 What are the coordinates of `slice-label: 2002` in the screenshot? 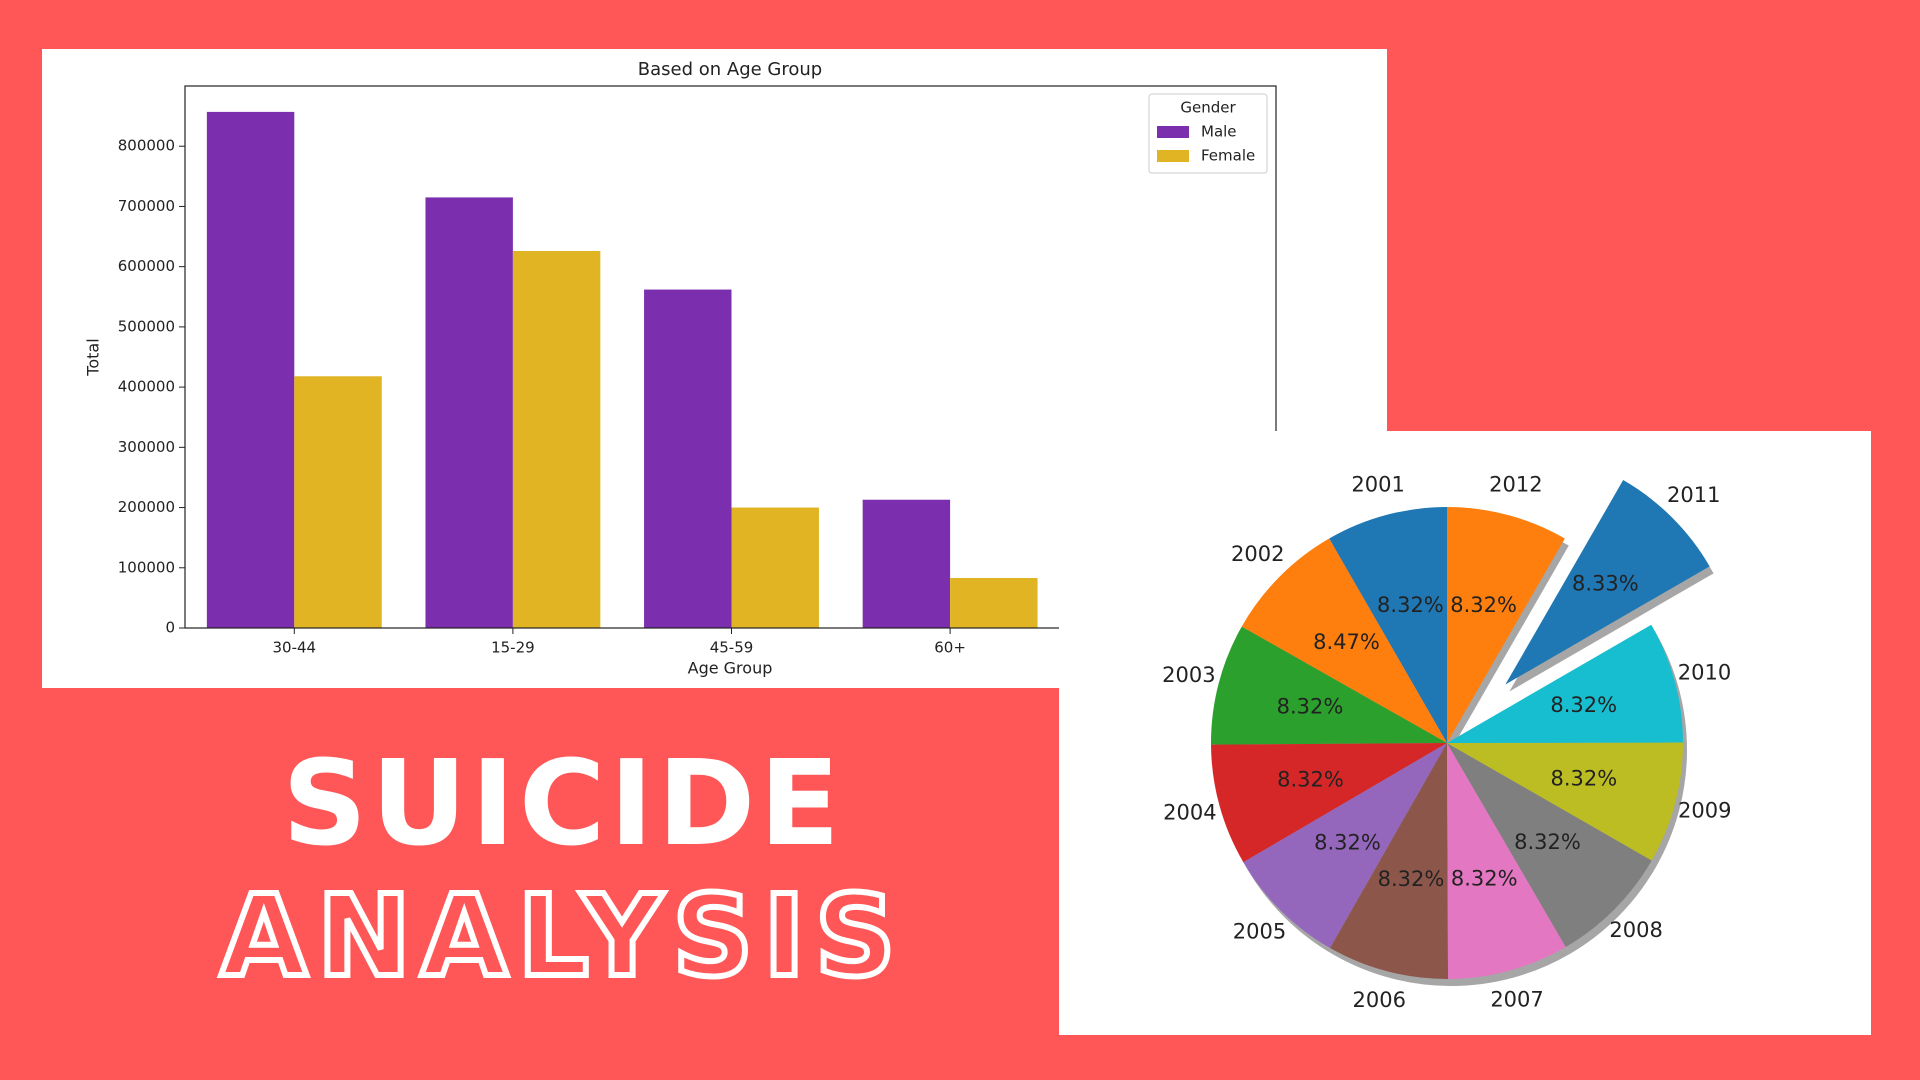 It's located at (1257, 554).